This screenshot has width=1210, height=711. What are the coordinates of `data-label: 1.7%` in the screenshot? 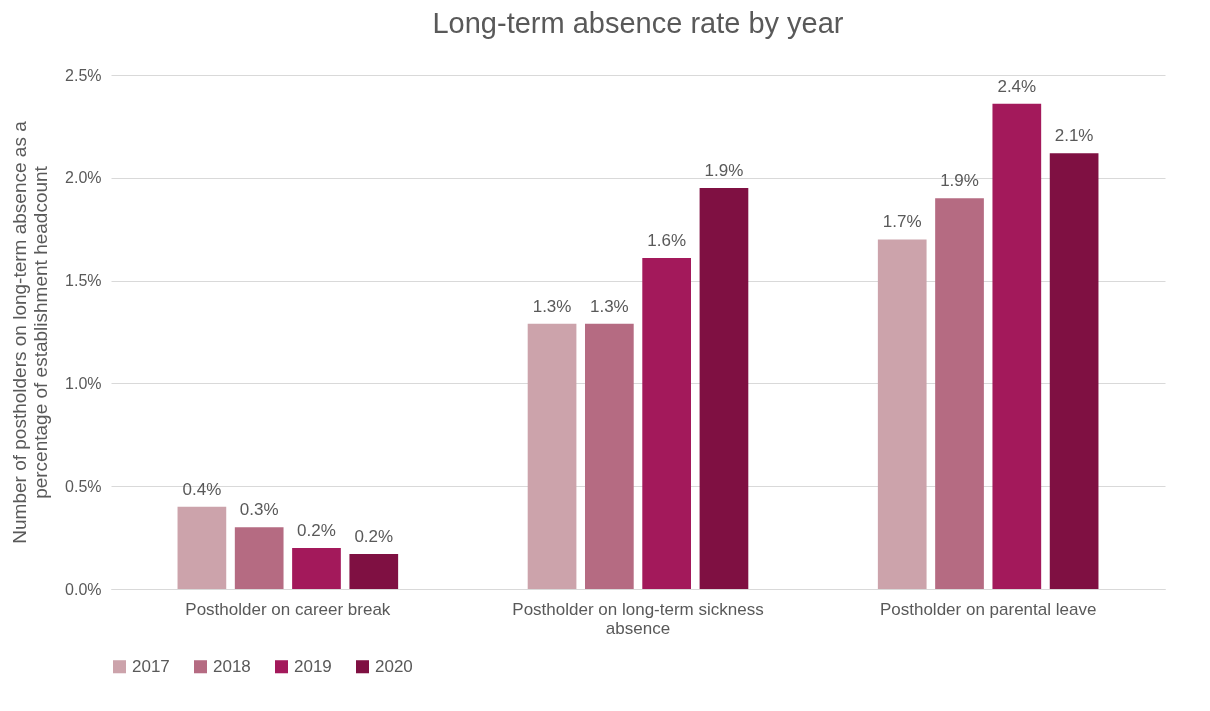 It's located at (902, 222).